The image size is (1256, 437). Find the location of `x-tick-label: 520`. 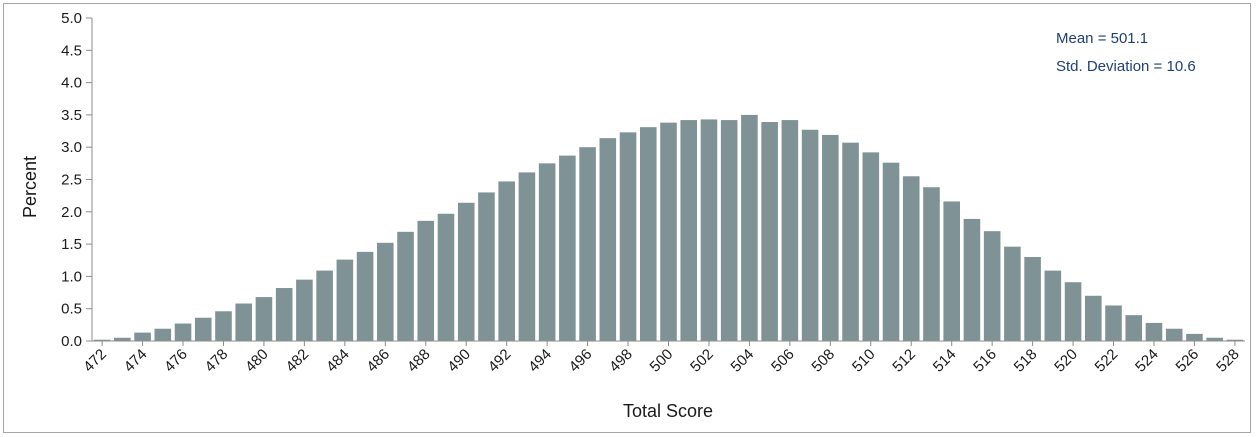

x-tick-label: 520 is located at coordinates (1066, 361).